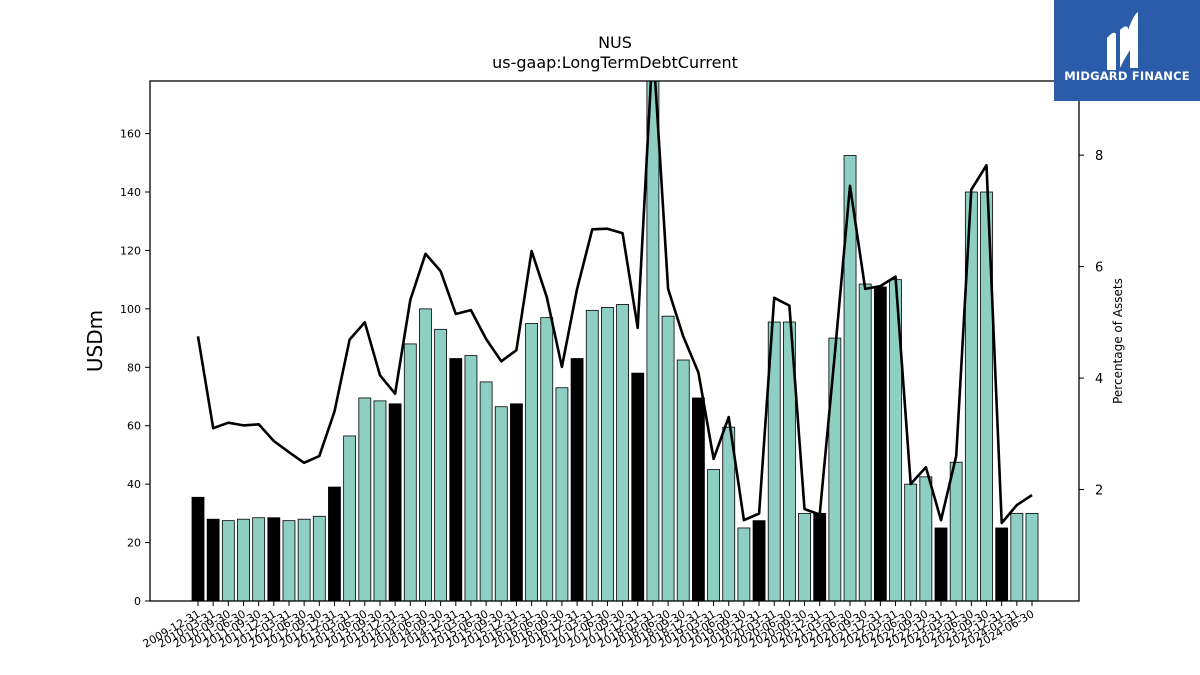 The width and height of the screenshot is (1200, 675). Describe the element at coordinates (615, 42) in the screenshot. I see `chart-title: NUS` at that location.